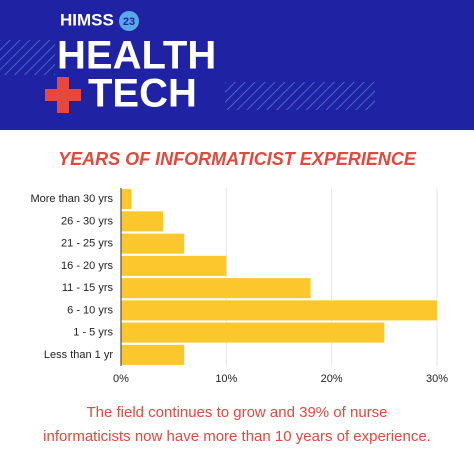 The height and width of the screenshot is (474, 474). Describe the element at coordinates (142, 94) in the screenshot. I see `headline-2: TECH` at that location.